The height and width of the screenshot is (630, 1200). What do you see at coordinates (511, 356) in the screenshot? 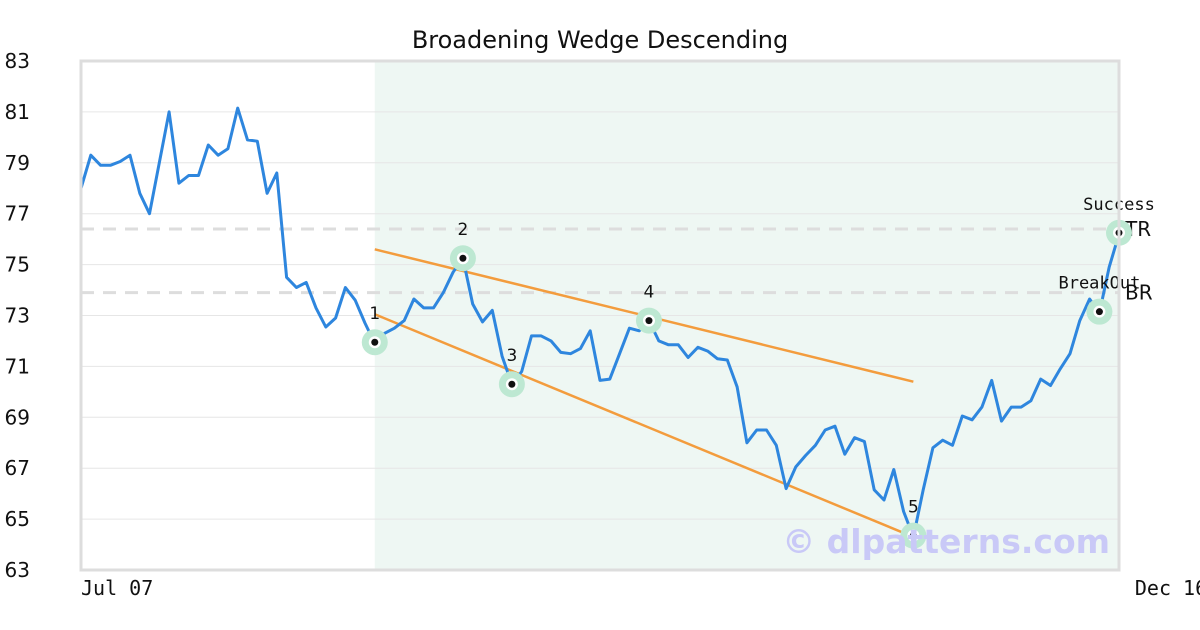
I see `pivot-label: 3` at bounding box center [511, 356].